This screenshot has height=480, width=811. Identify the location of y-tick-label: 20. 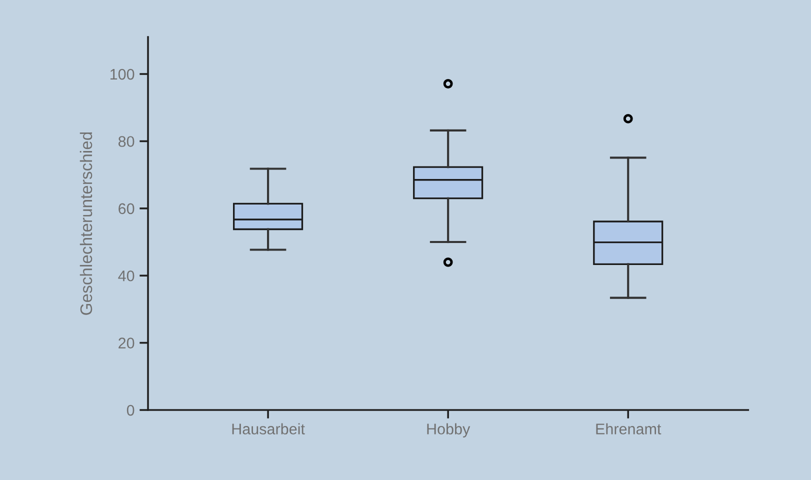
(126, 343).